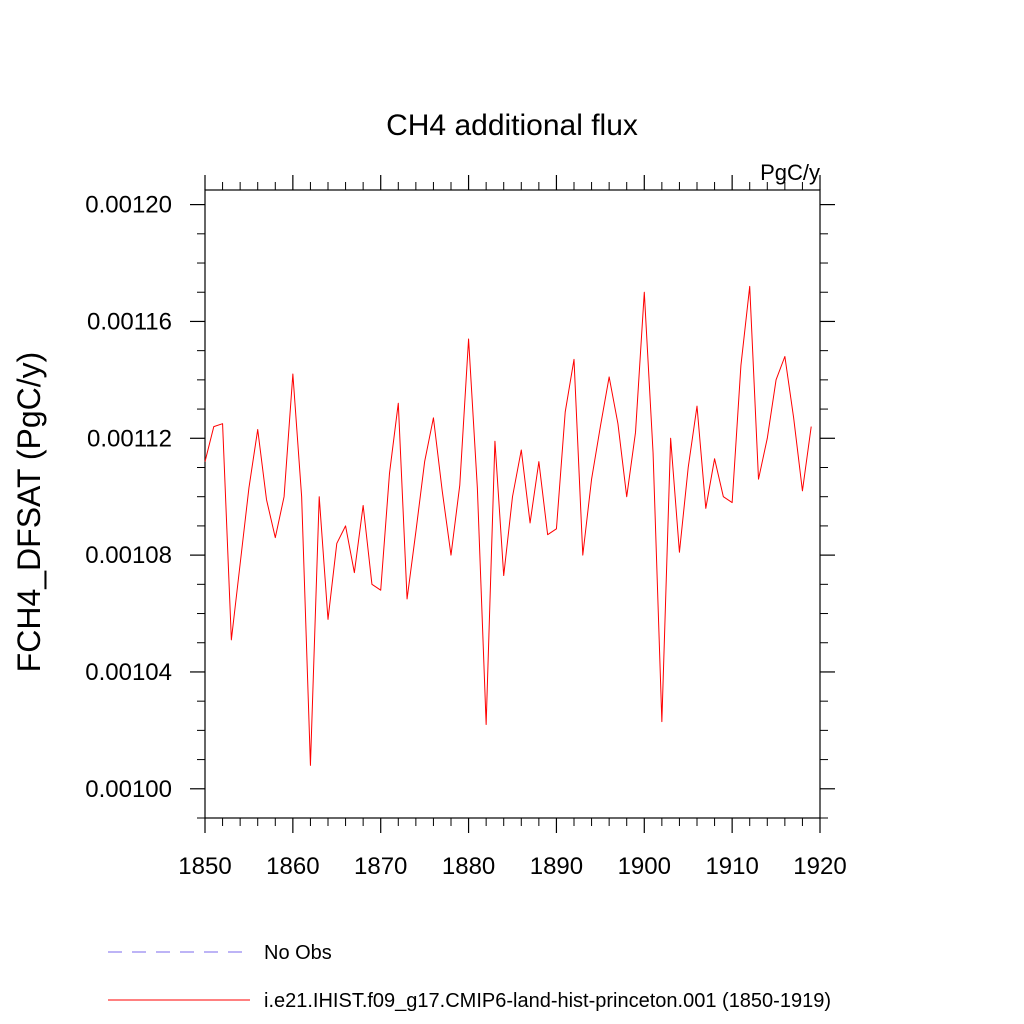 This screenshot has width=1024, height=1024. What do you see at coordinates (128, 205) in the screenshot?
I see `y-tick-label: 0.00120` at bounding box center [128, 205].